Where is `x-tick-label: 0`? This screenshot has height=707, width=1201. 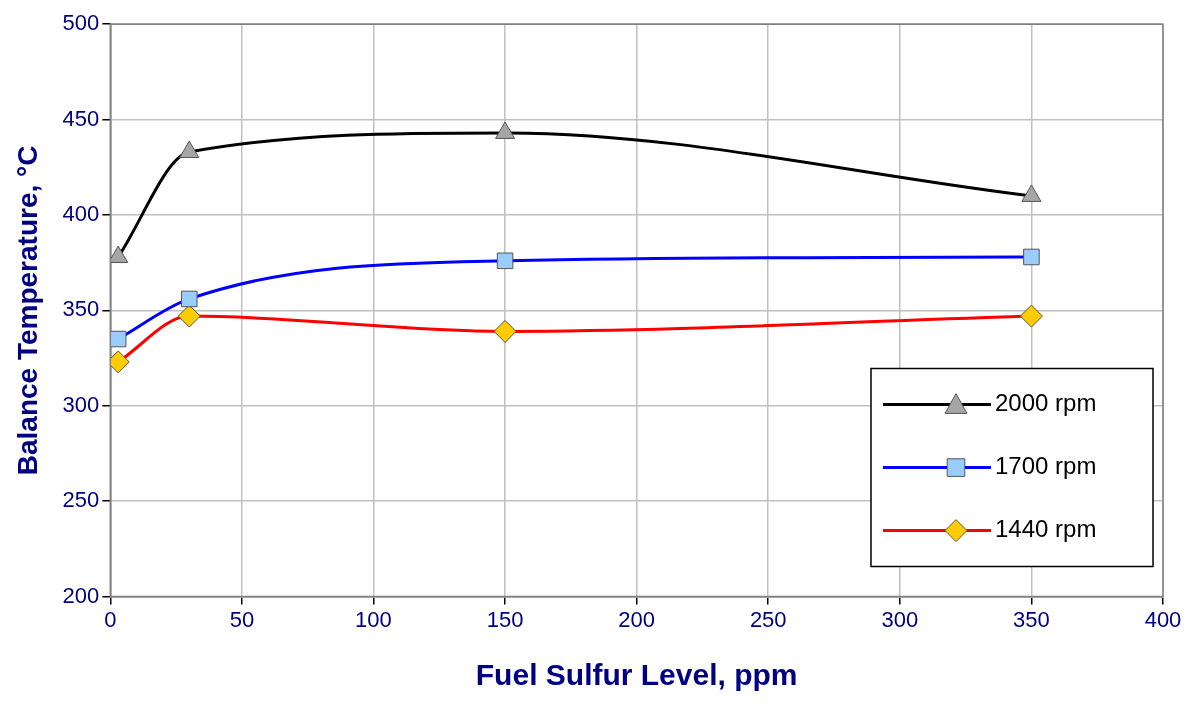
x-tick-label: 0 is located at coordinates (110, 619).